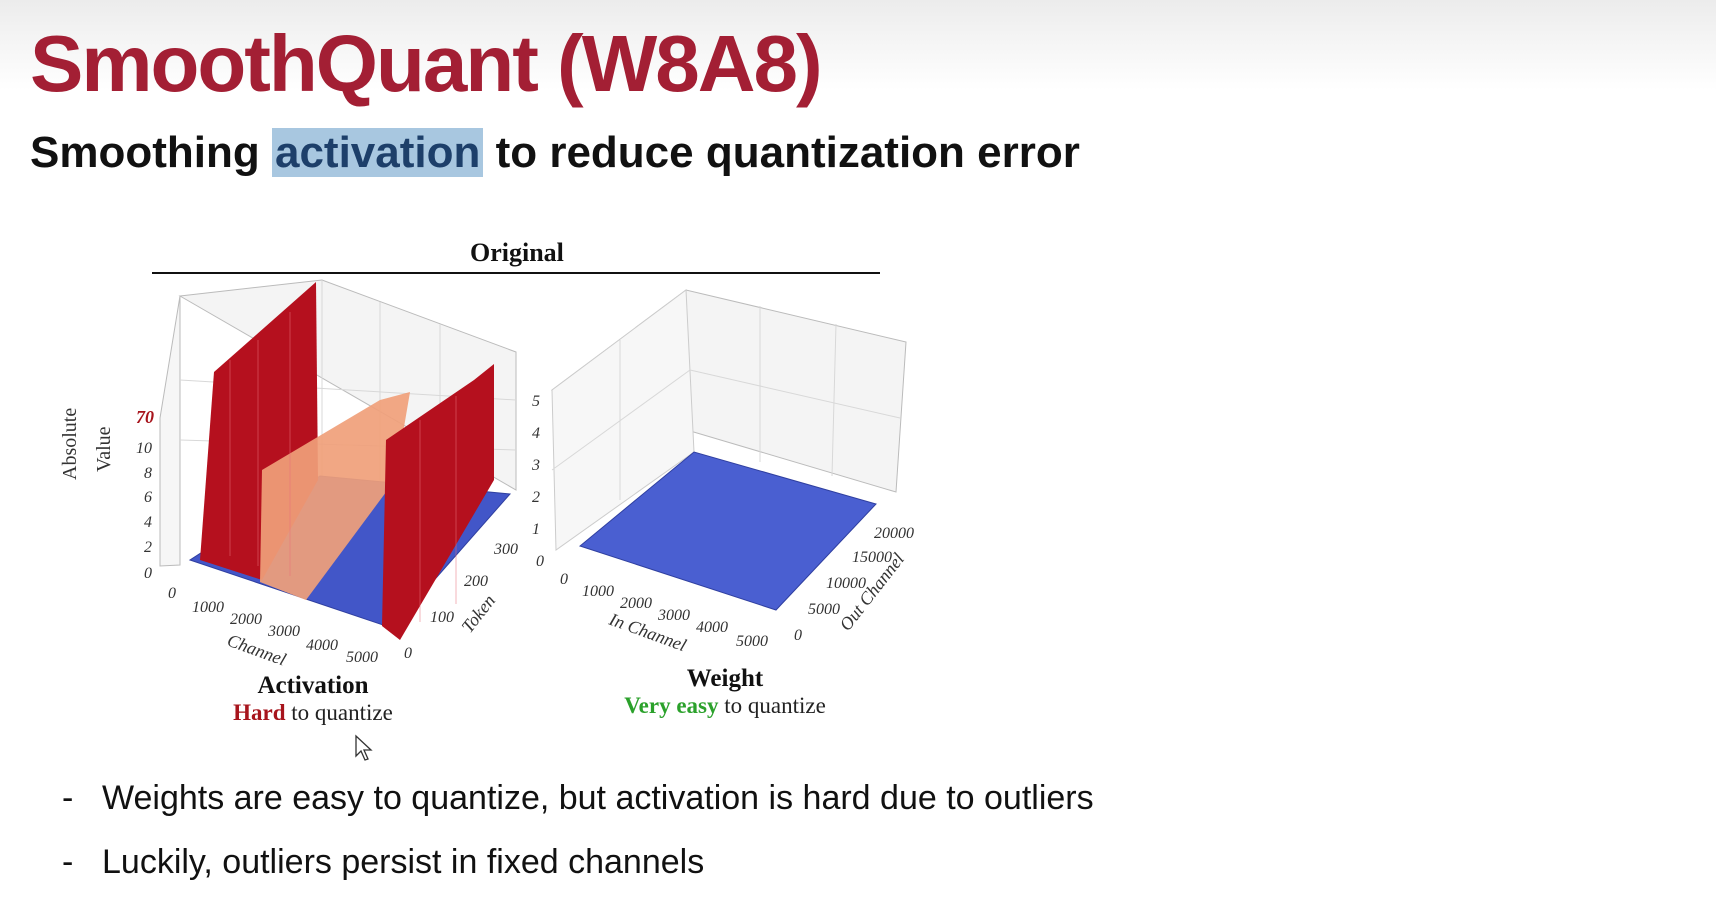 This screenshot has height=916, width=1716. Describe the element at coordinates (259, 712) in the screenshot. I see `activation-difficulty: Hard` at that location.